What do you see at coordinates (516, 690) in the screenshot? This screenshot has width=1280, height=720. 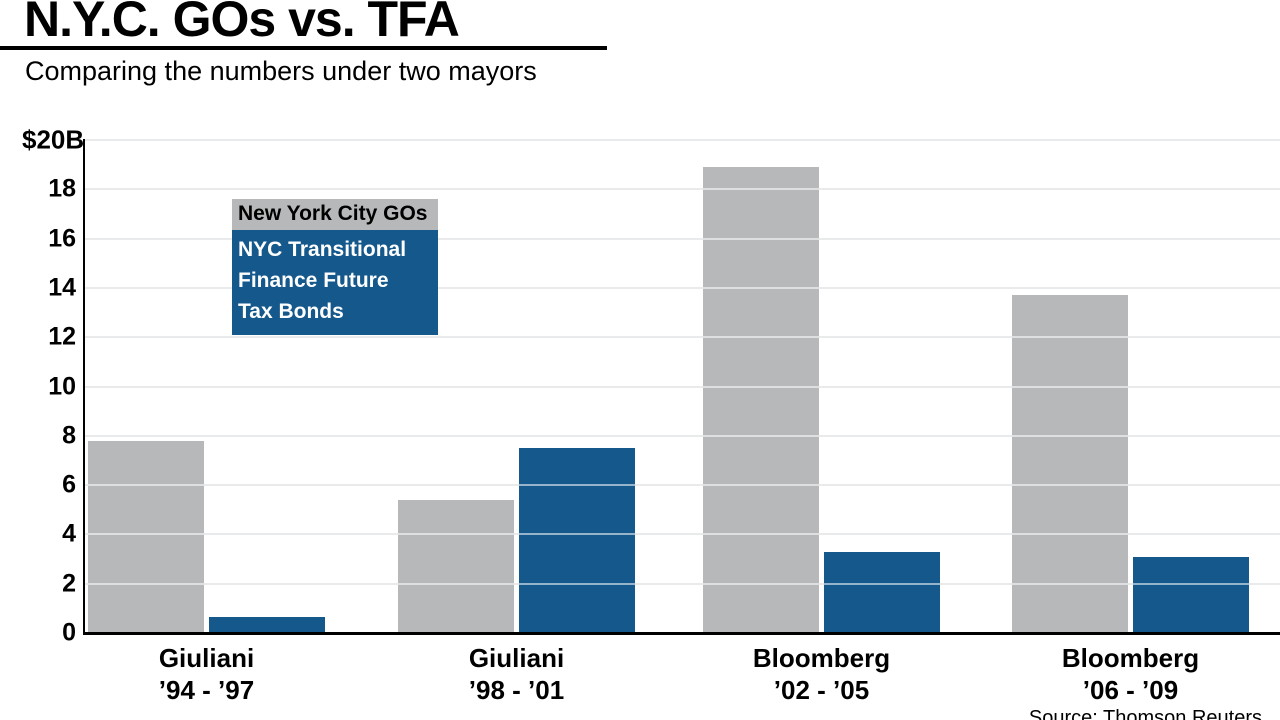 I see `category-years: ’98 - ’01` at bounding box center [516, 690].